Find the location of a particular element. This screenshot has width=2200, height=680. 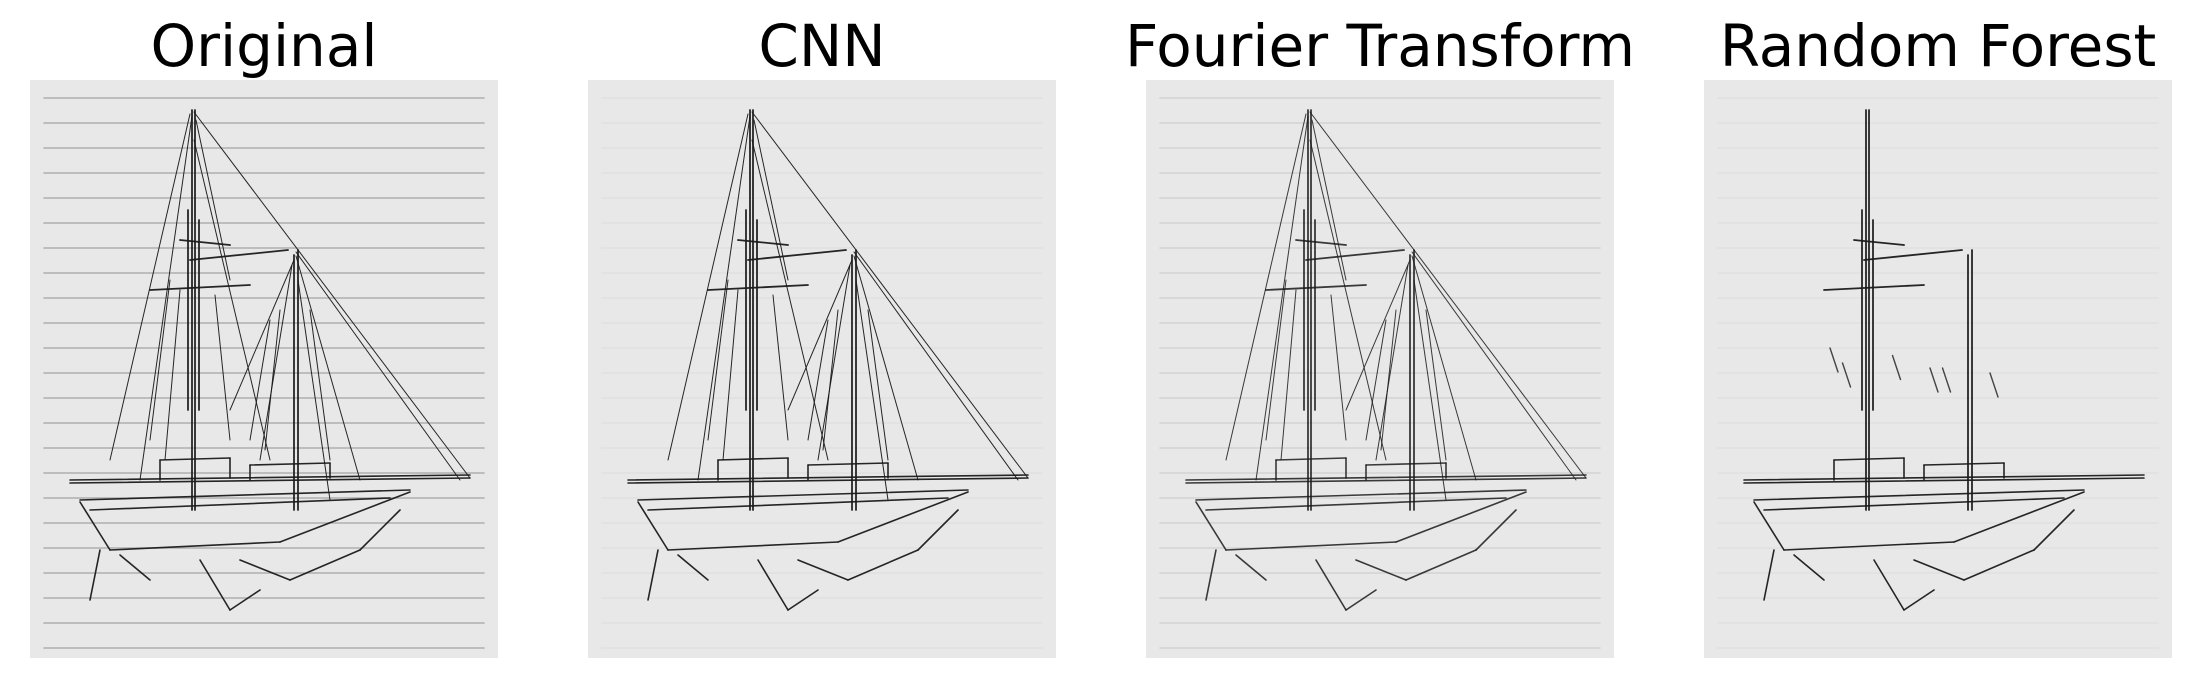

panel-title-original: Original is located at coordinates (264, 46).